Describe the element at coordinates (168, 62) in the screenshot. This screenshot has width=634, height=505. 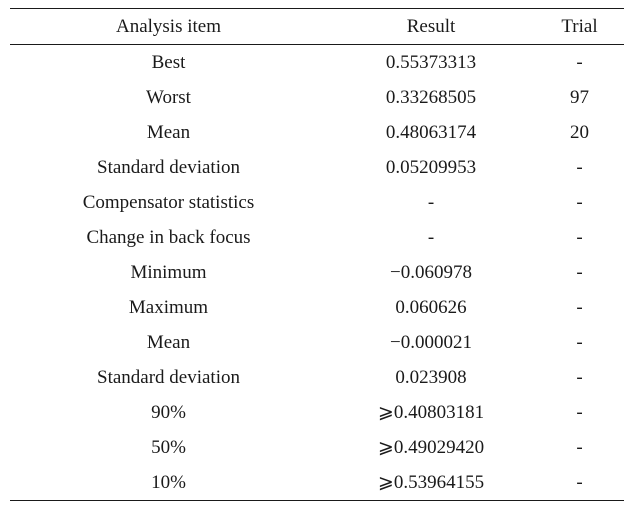
I see `cell-analysis-item: Best` at that location.